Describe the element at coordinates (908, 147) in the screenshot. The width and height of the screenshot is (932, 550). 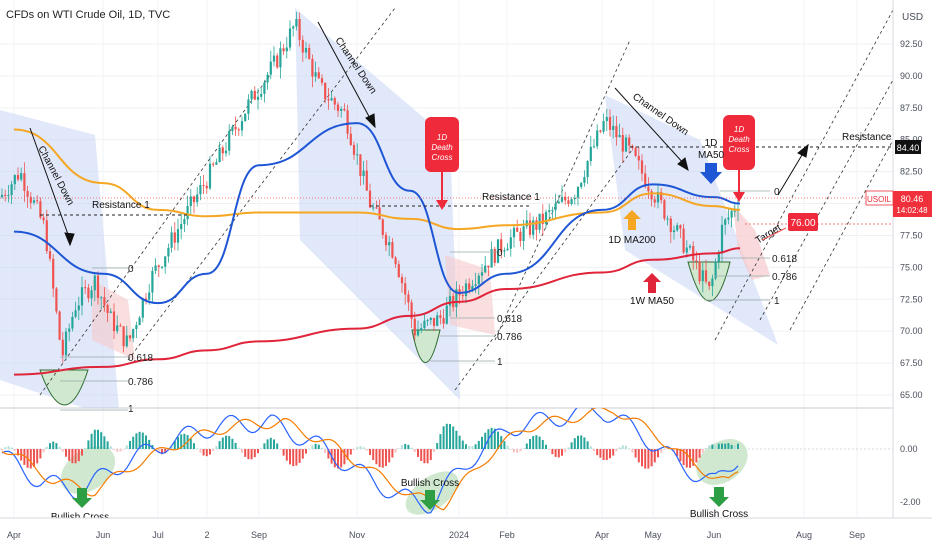
I see `resistance-price-tag: 84.40` at that location.